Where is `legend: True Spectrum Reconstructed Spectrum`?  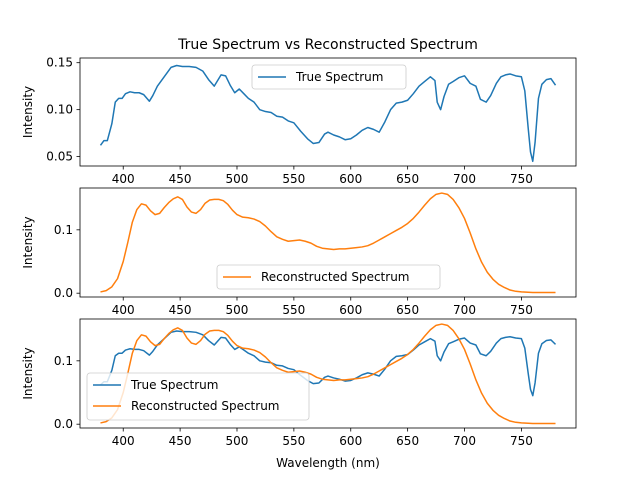 legend: True Spectrum Reconstructed Spectrum is located at coordinates (198, 396).